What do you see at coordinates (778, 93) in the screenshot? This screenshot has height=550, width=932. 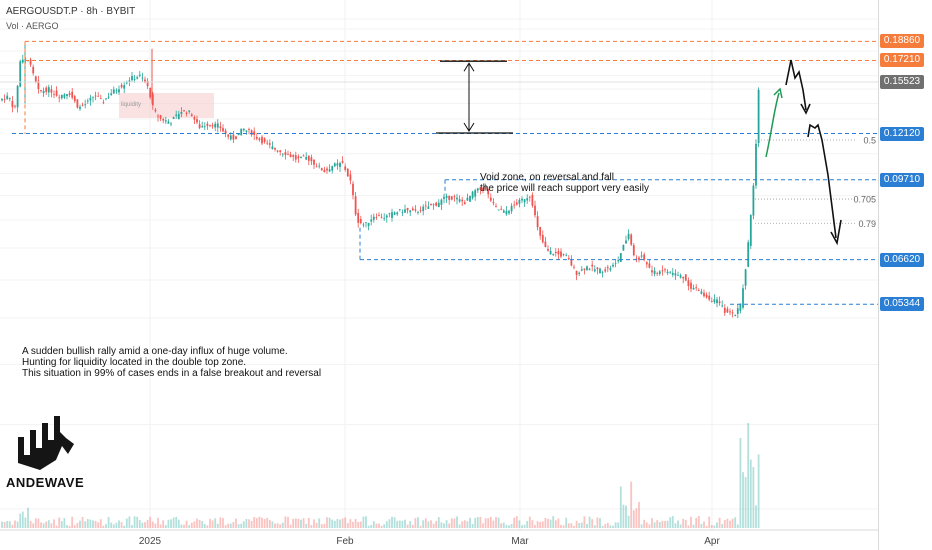 I see `projection-arrow-up-head` at bounding box center [778, 93].